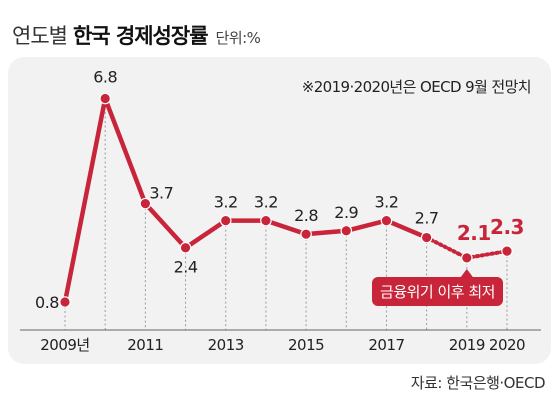 The width and height of the screenshot is (559, 406). I want to click on x-tick-label-2019: 2019, so click(467, 345).